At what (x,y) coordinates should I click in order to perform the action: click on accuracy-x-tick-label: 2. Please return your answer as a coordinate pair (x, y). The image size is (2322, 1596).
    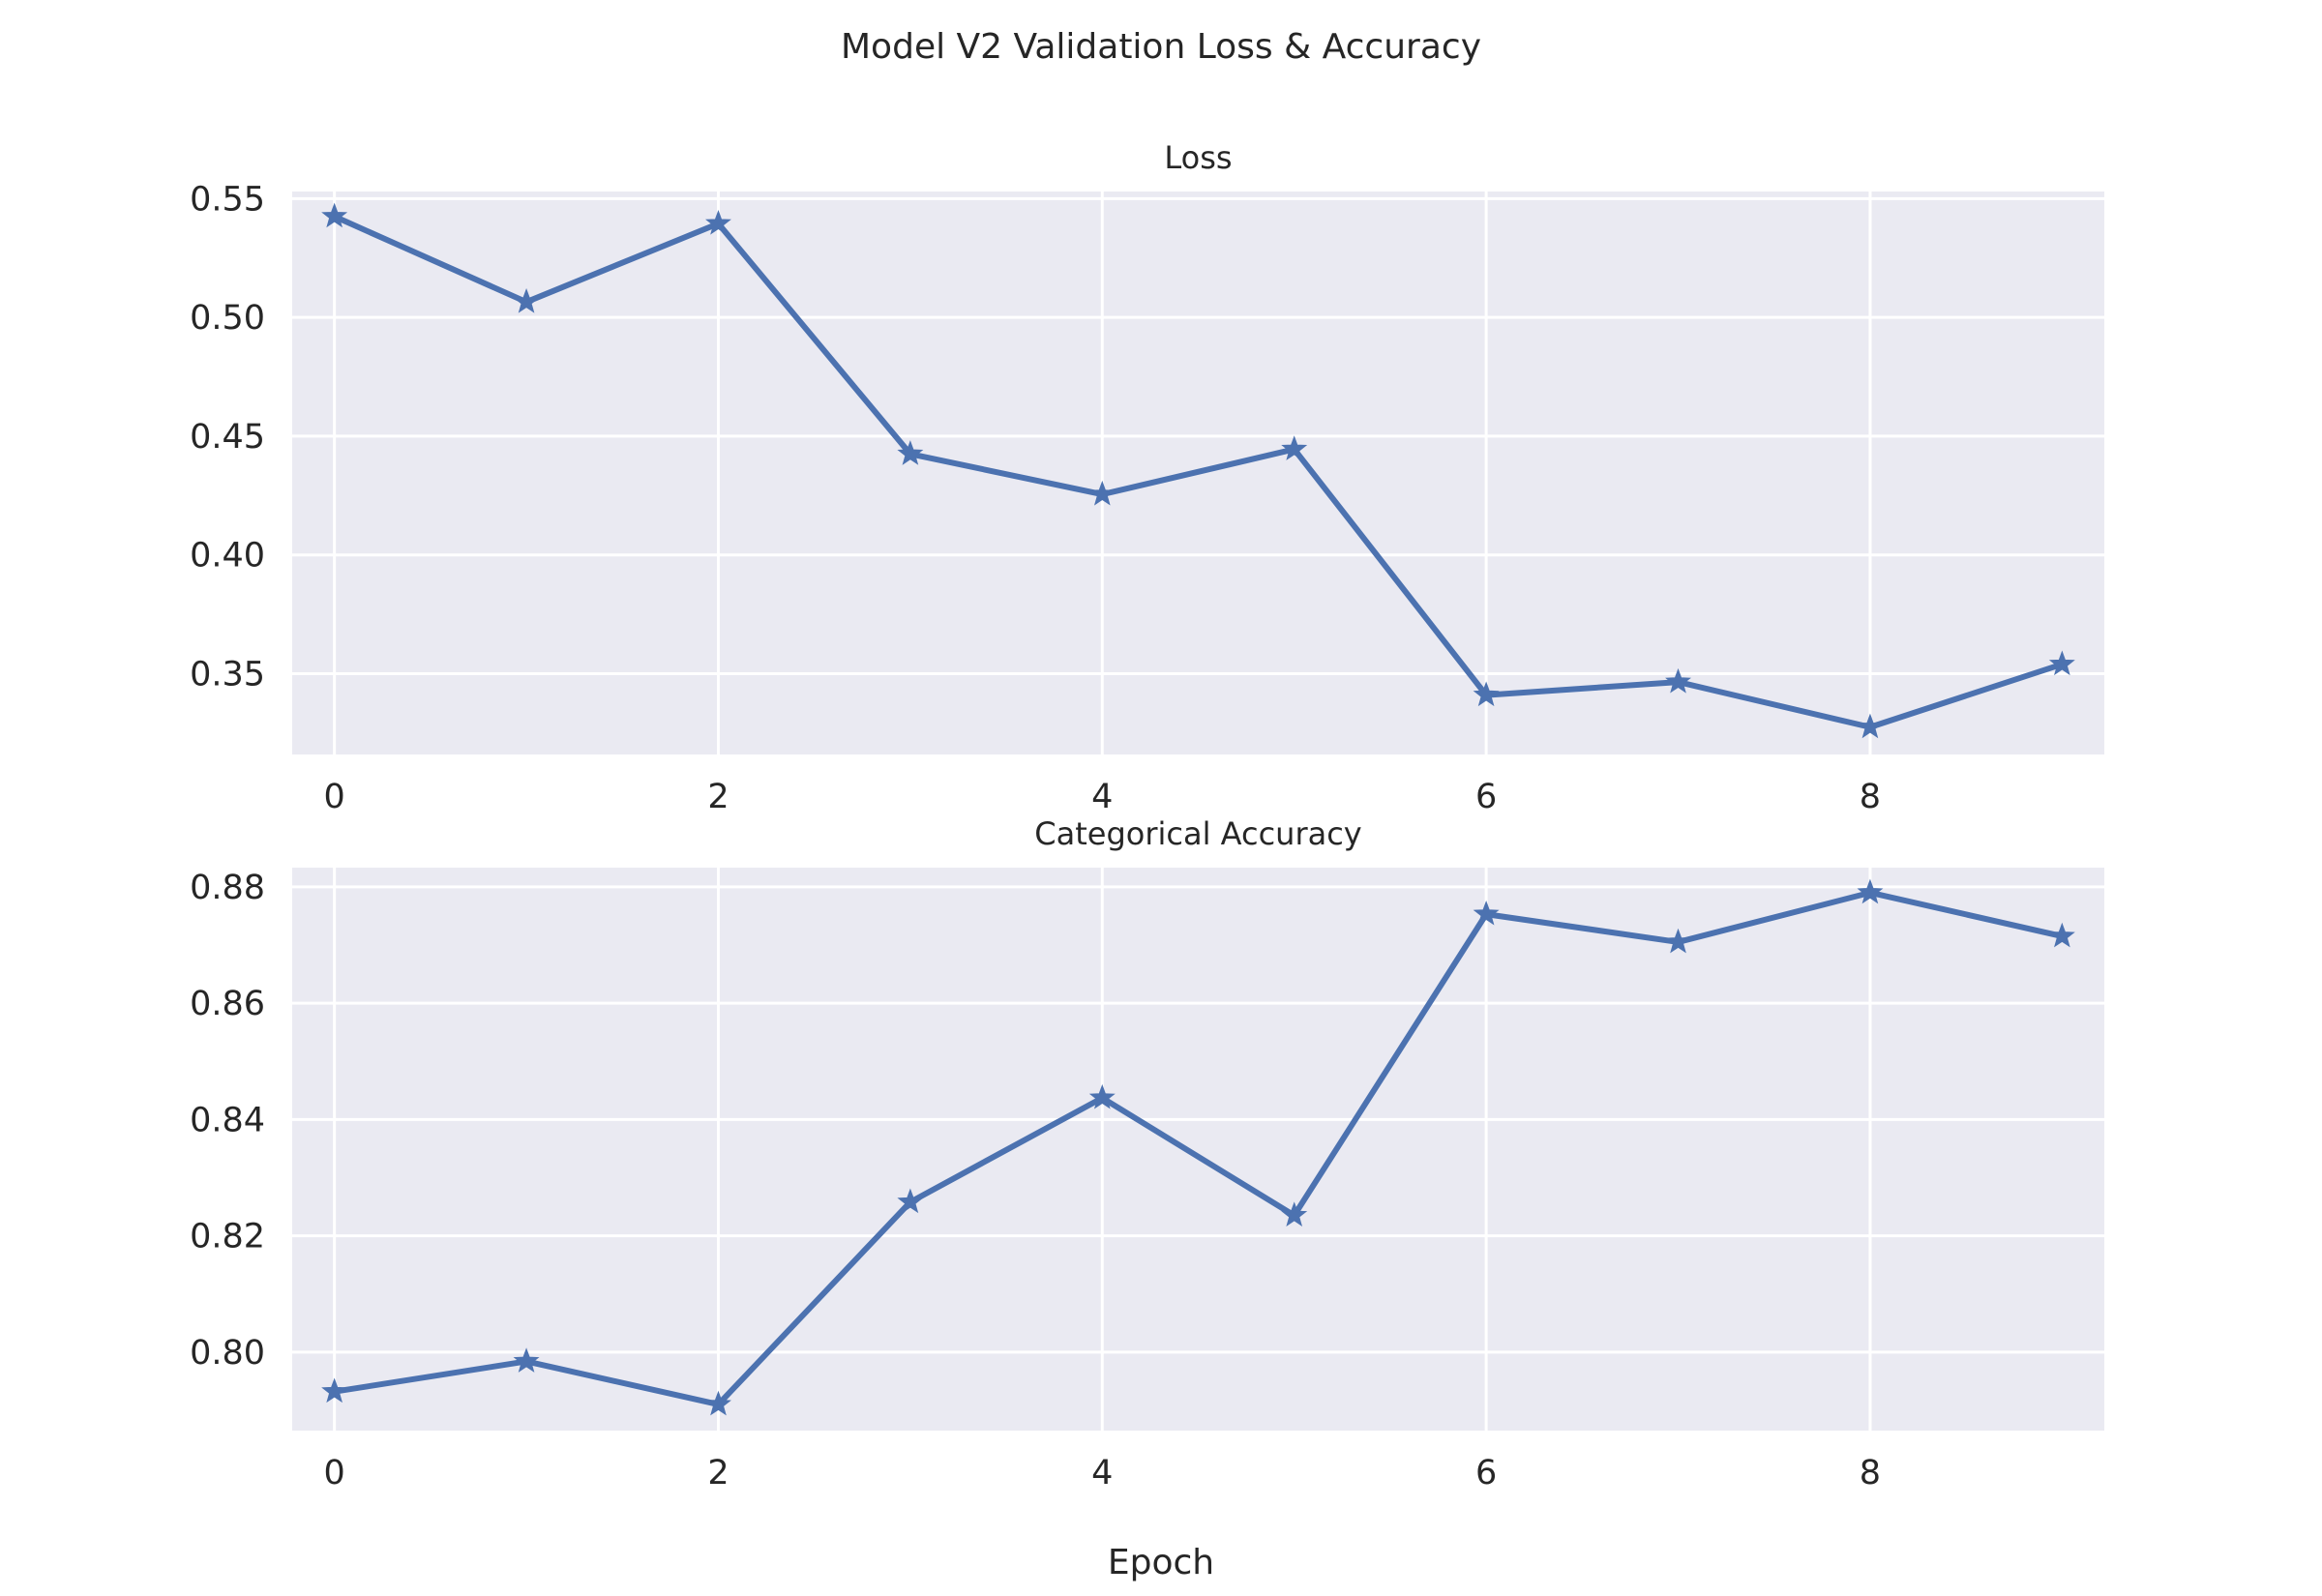
    Looking at the image, I should click on (718, 1473).